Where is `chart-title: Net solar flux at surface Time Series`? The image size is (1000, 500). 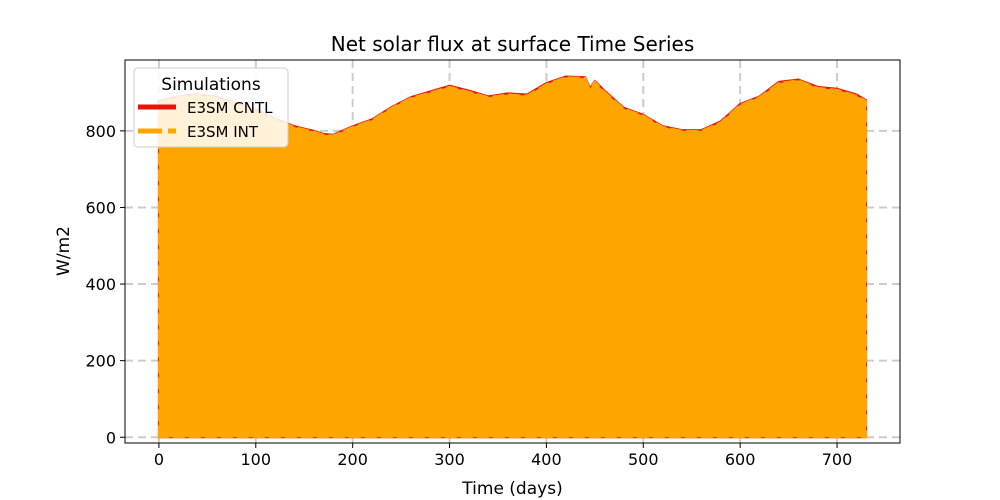
chart-title: Net solar flux at surface Time Series is located at coordinates (513, 44).